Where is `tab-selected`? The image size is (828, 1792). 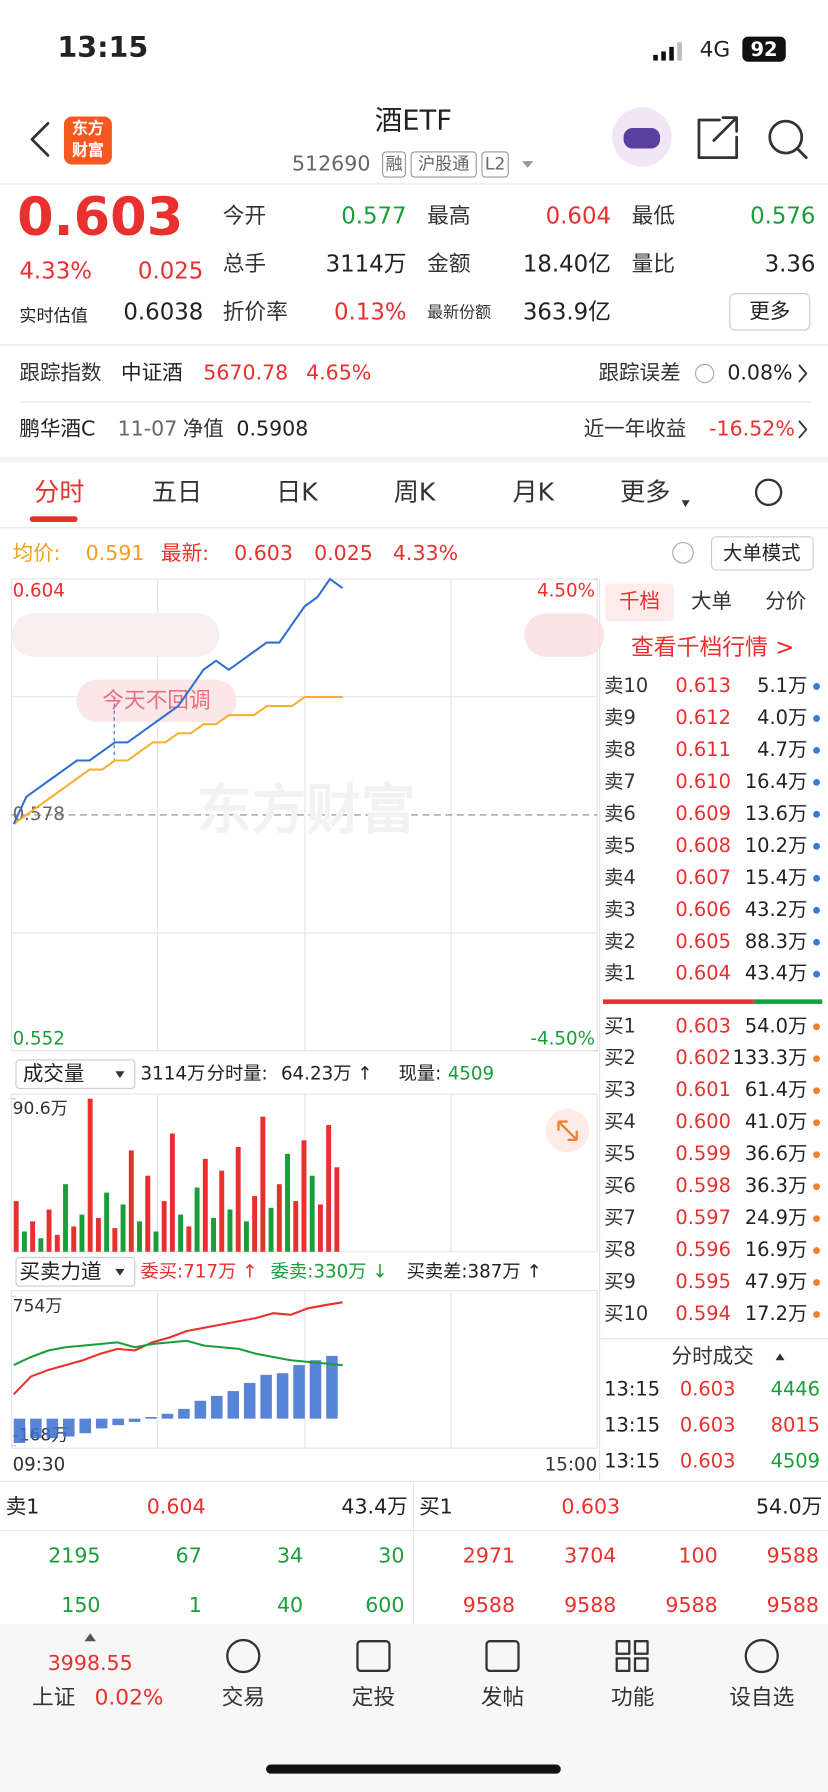
tab-selected is located at coordinates (639, 602).